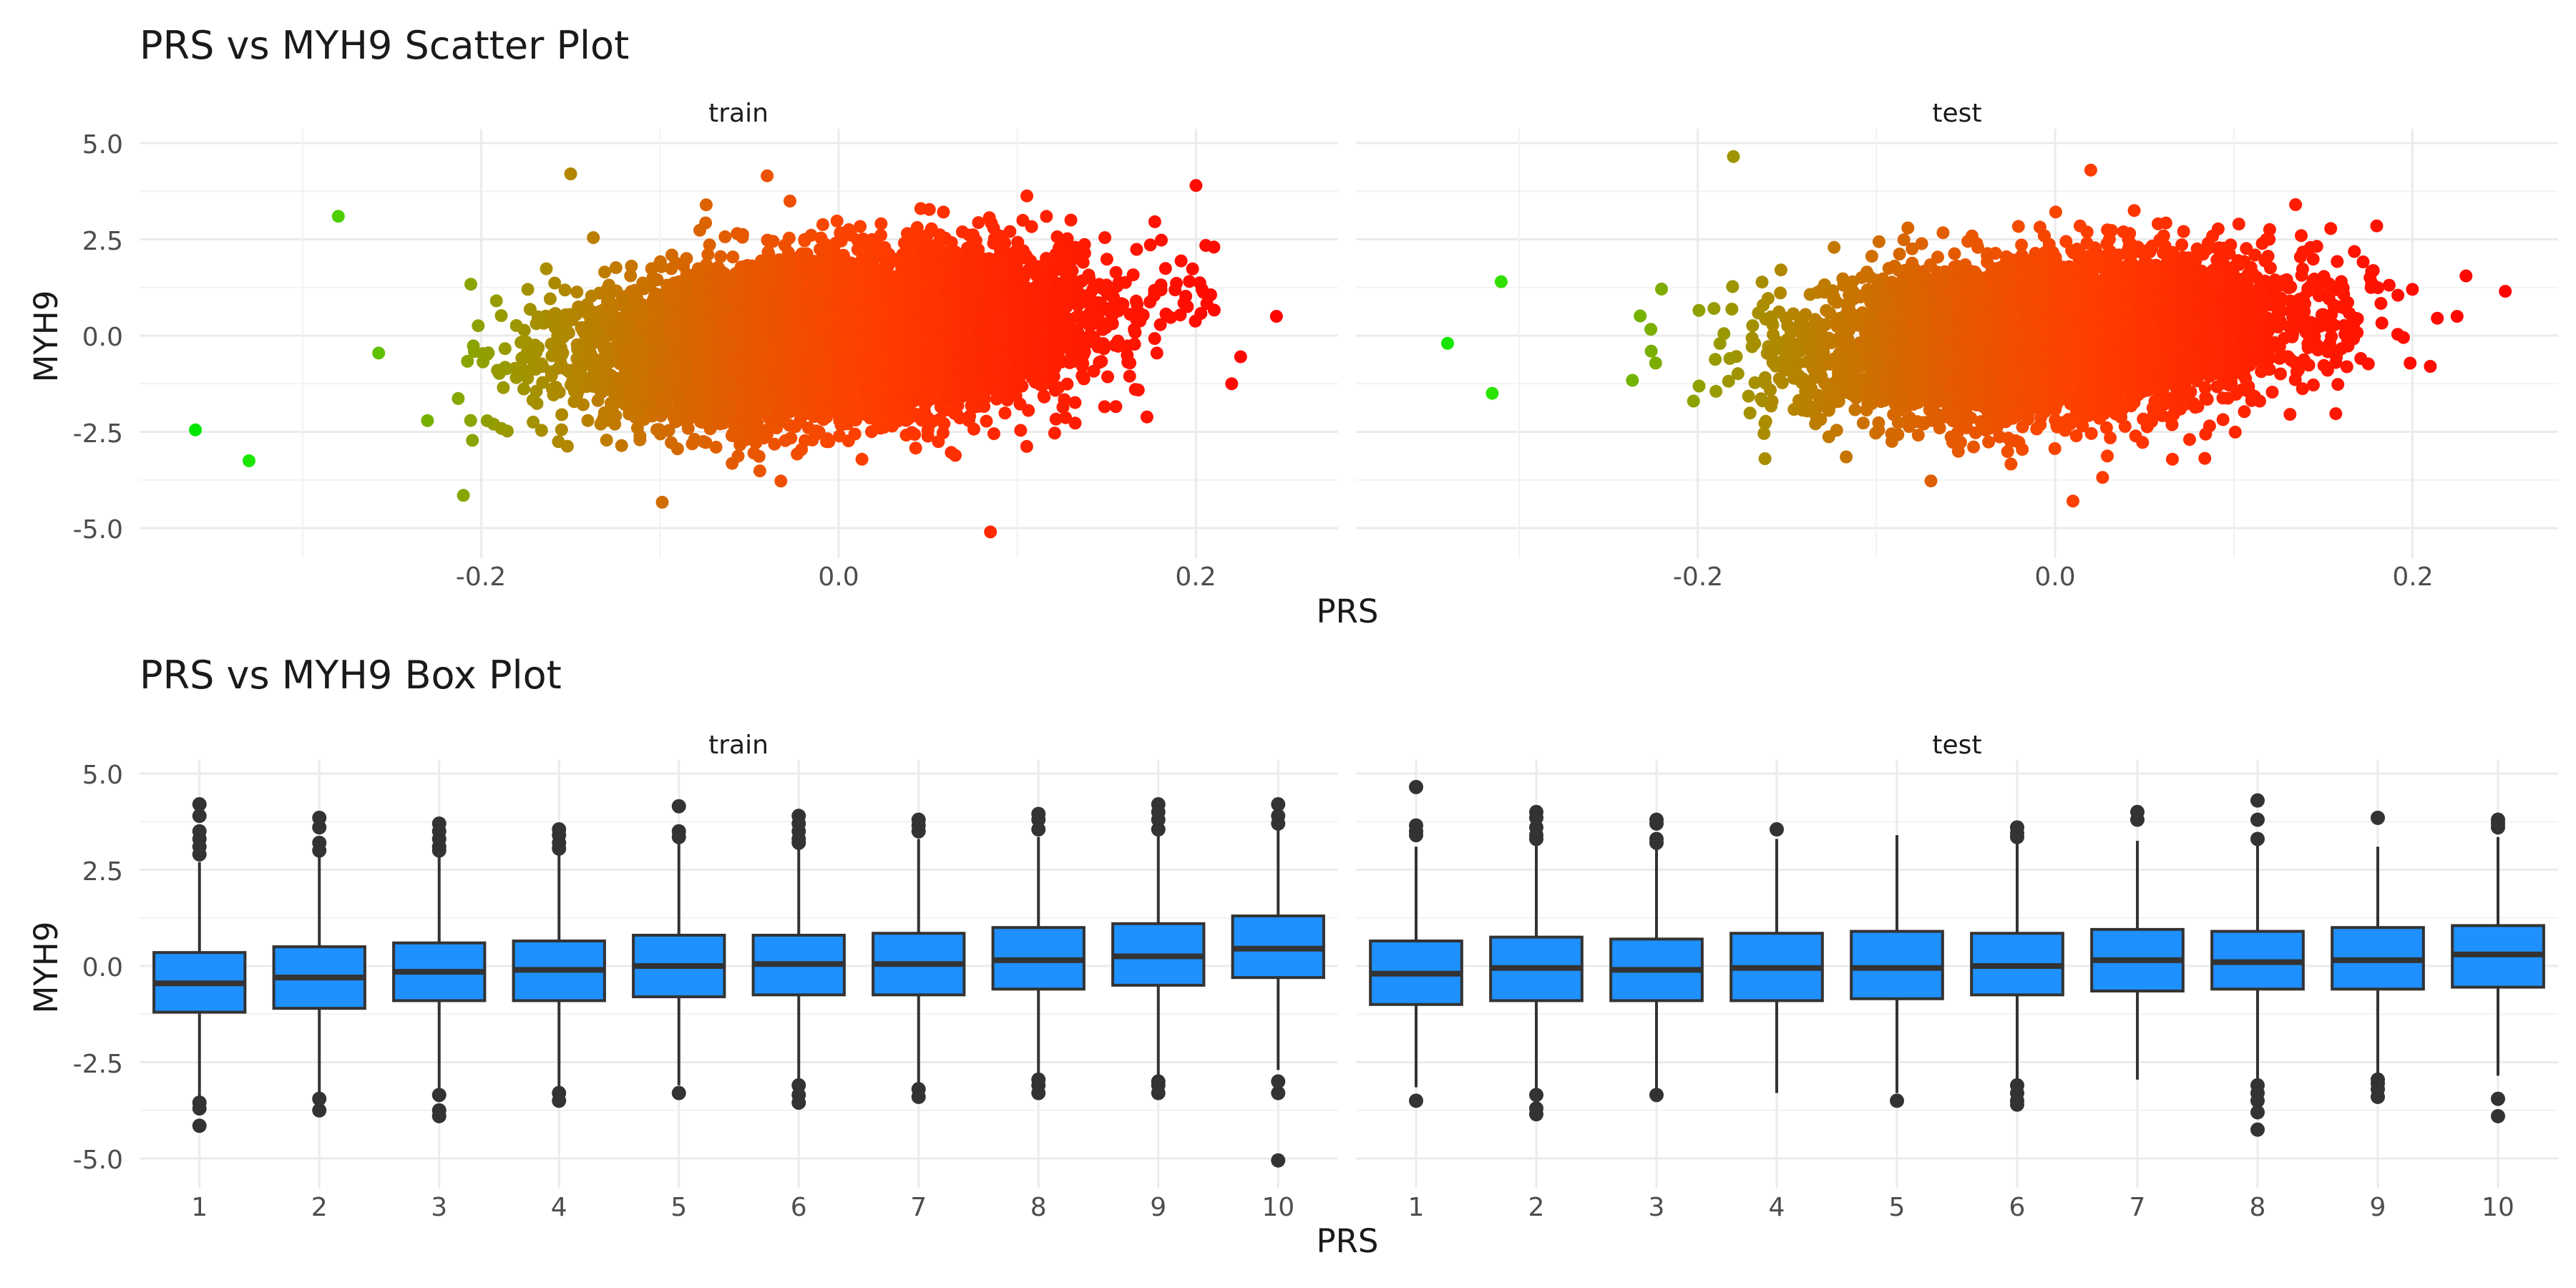 Image resolution: width=2576 pixels, height=1288 pixels. Describe the element at coordinates (46, 968) in the screenshot. I see `box-y-axis-title: MYH9` at that location.